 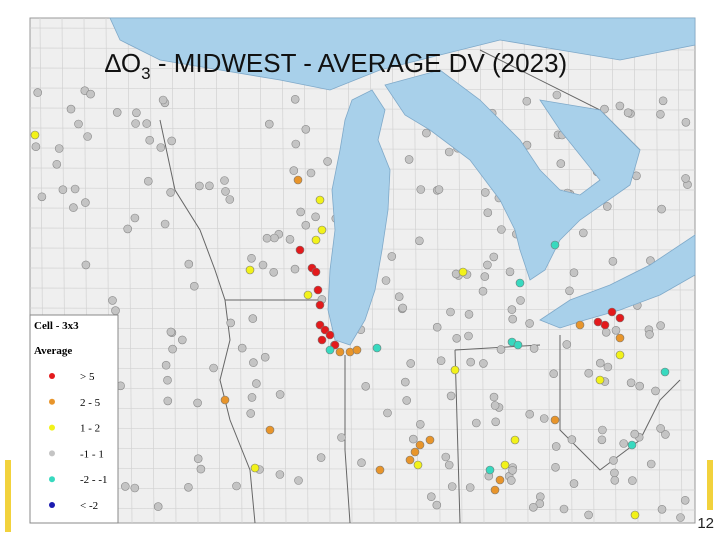 What do you see at coordinates (710, 485) in the screenshot?
I see `accent-bar` at bounding box center [710, 485].